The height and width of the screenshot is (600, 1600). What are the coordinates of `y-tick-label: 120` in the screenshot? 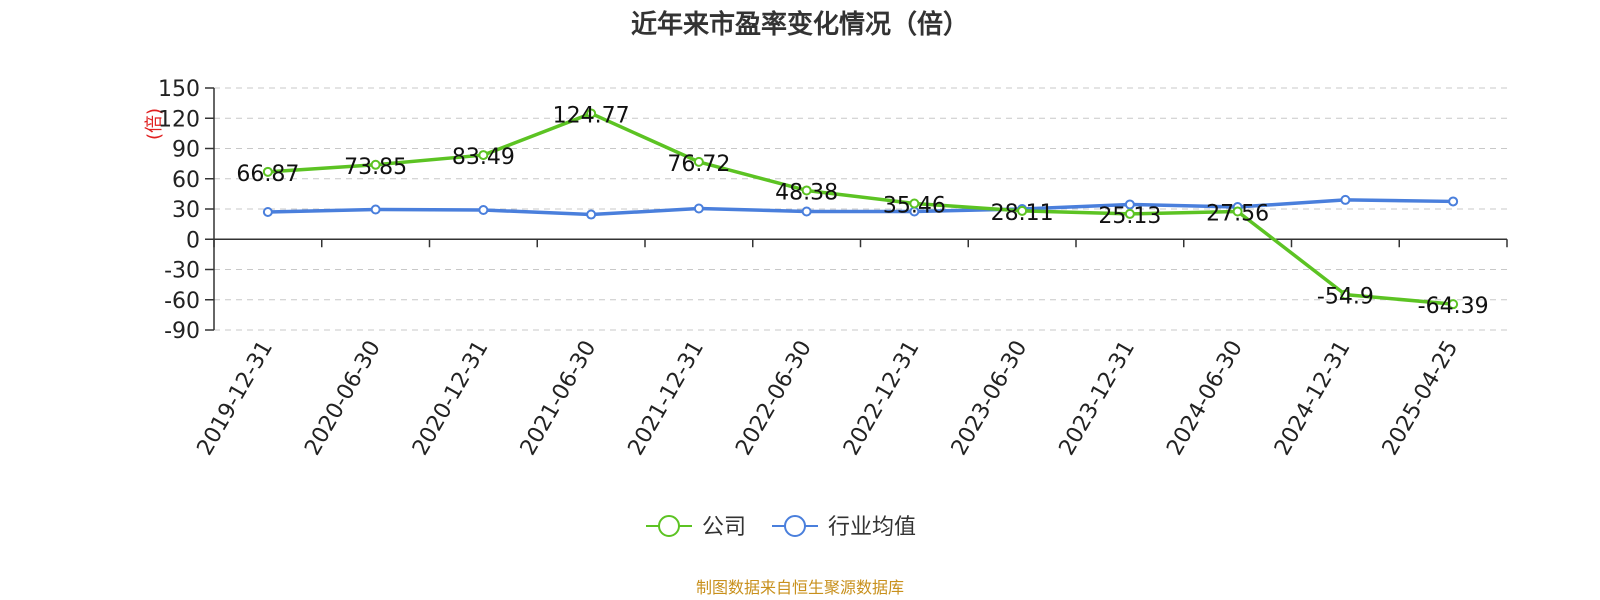 It's located at (179, 119).